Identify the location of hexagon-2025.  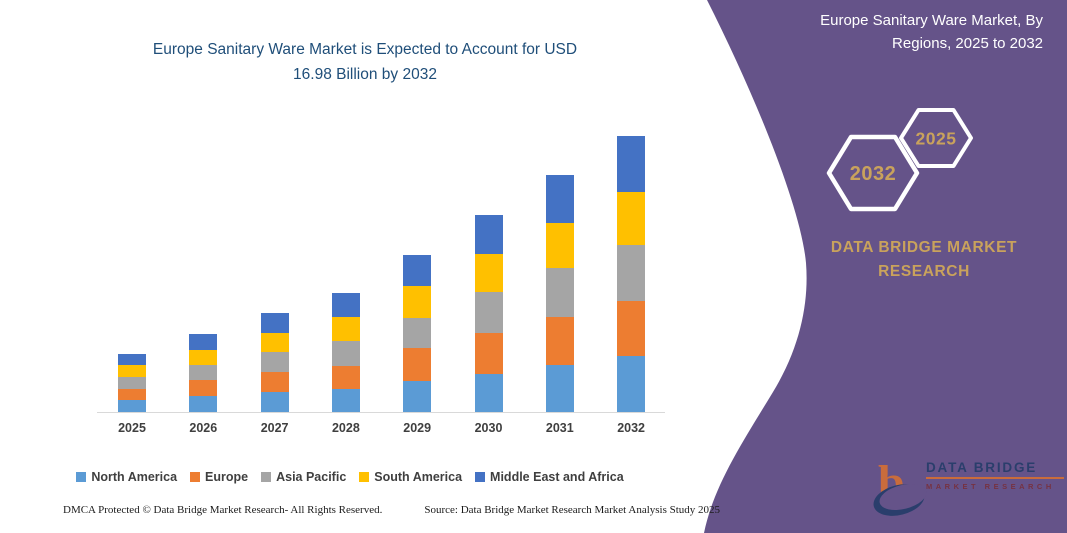
(936, 138).